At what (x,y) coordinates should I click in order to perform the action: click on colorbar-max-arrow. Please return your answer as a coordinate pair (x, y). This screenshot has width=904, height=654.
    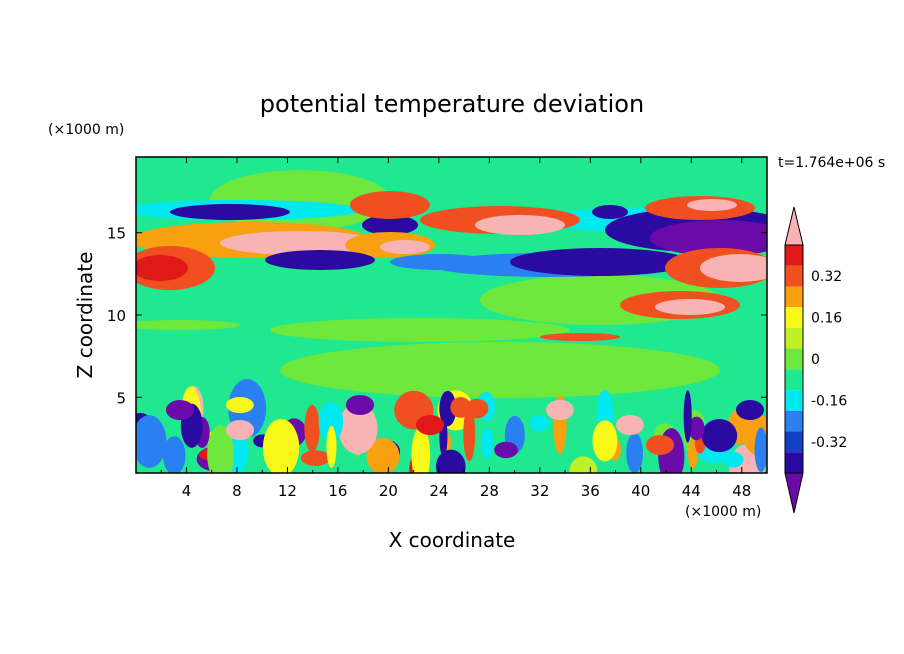
    Looking at the image, I should click on (794, 226).